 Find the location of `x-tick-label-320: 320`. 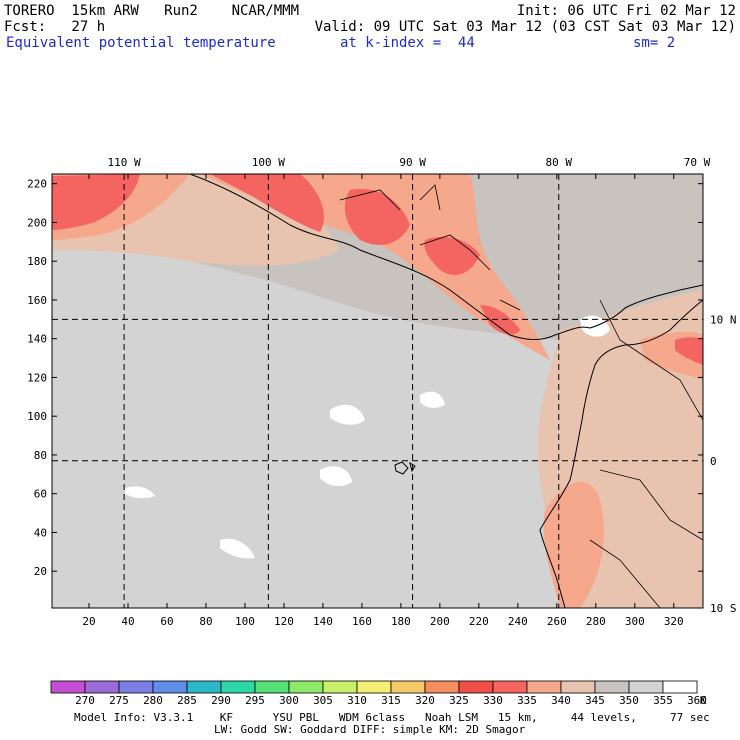

x-tick-label-320: 320 is located at coordinates (674, 621).